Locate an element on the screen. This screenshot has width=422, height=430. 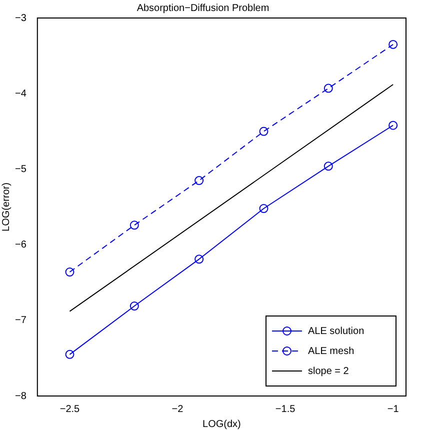
legend-label: slope = 2 is located at coordinates (329, 371).